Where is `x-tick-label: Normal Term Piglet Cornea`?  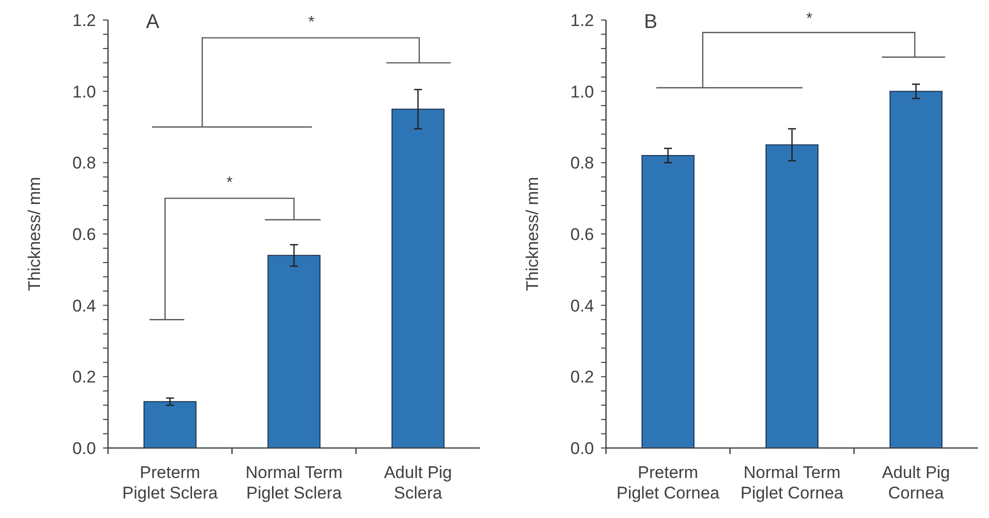 x-tick-label: Normal Term Piglet Cornea is located at coordinates (792, 482).